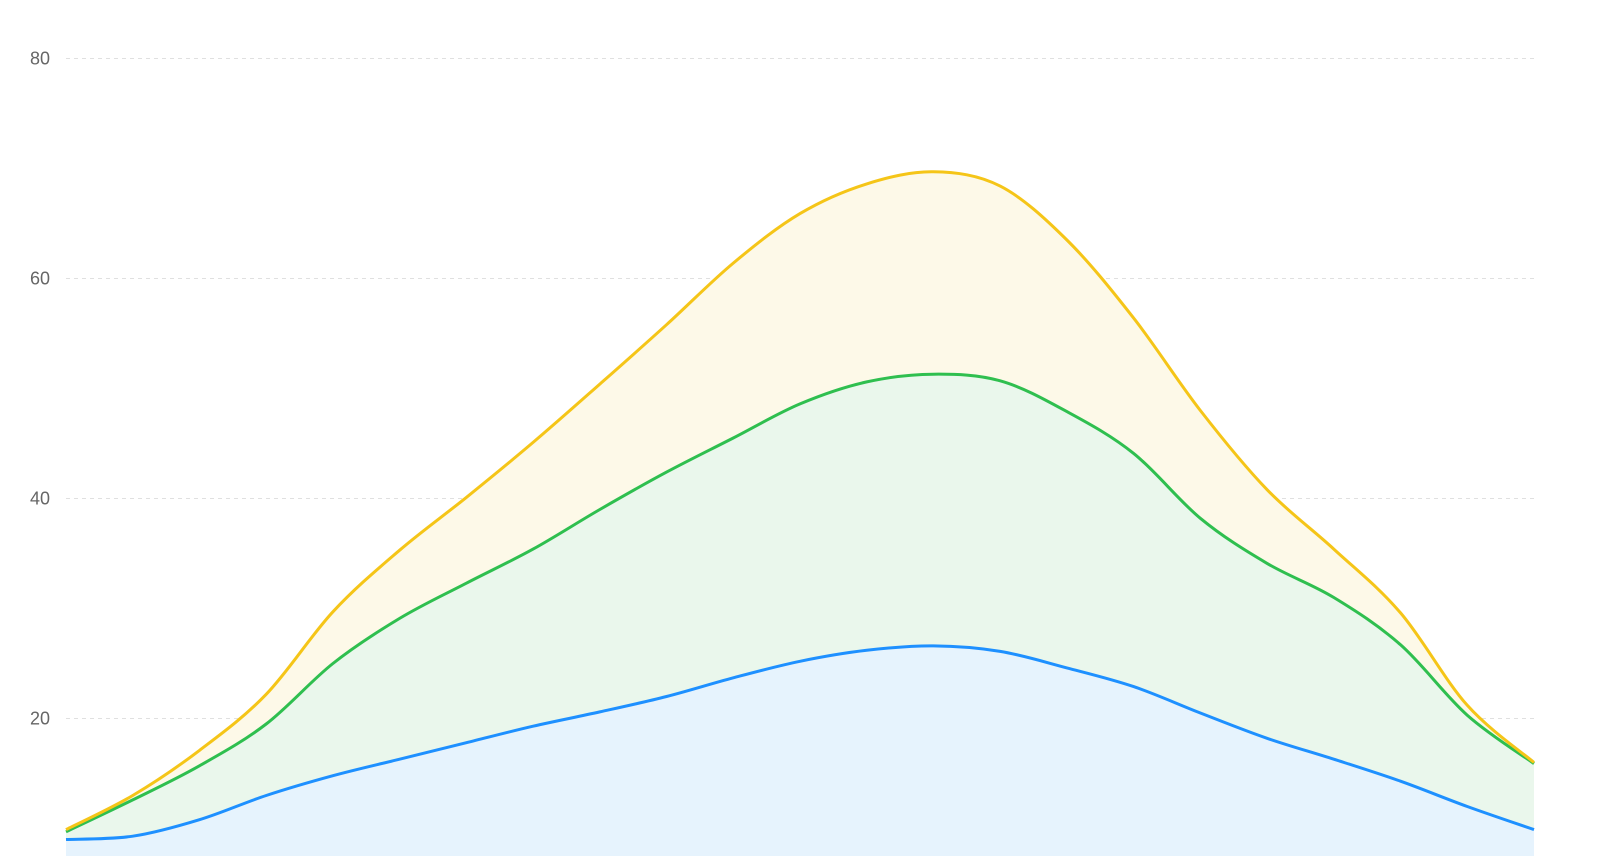  What do you see at coordinates (40, 719) in the screenshot?
I see `y-tick-label: 20` at bounding box center [40, 719].